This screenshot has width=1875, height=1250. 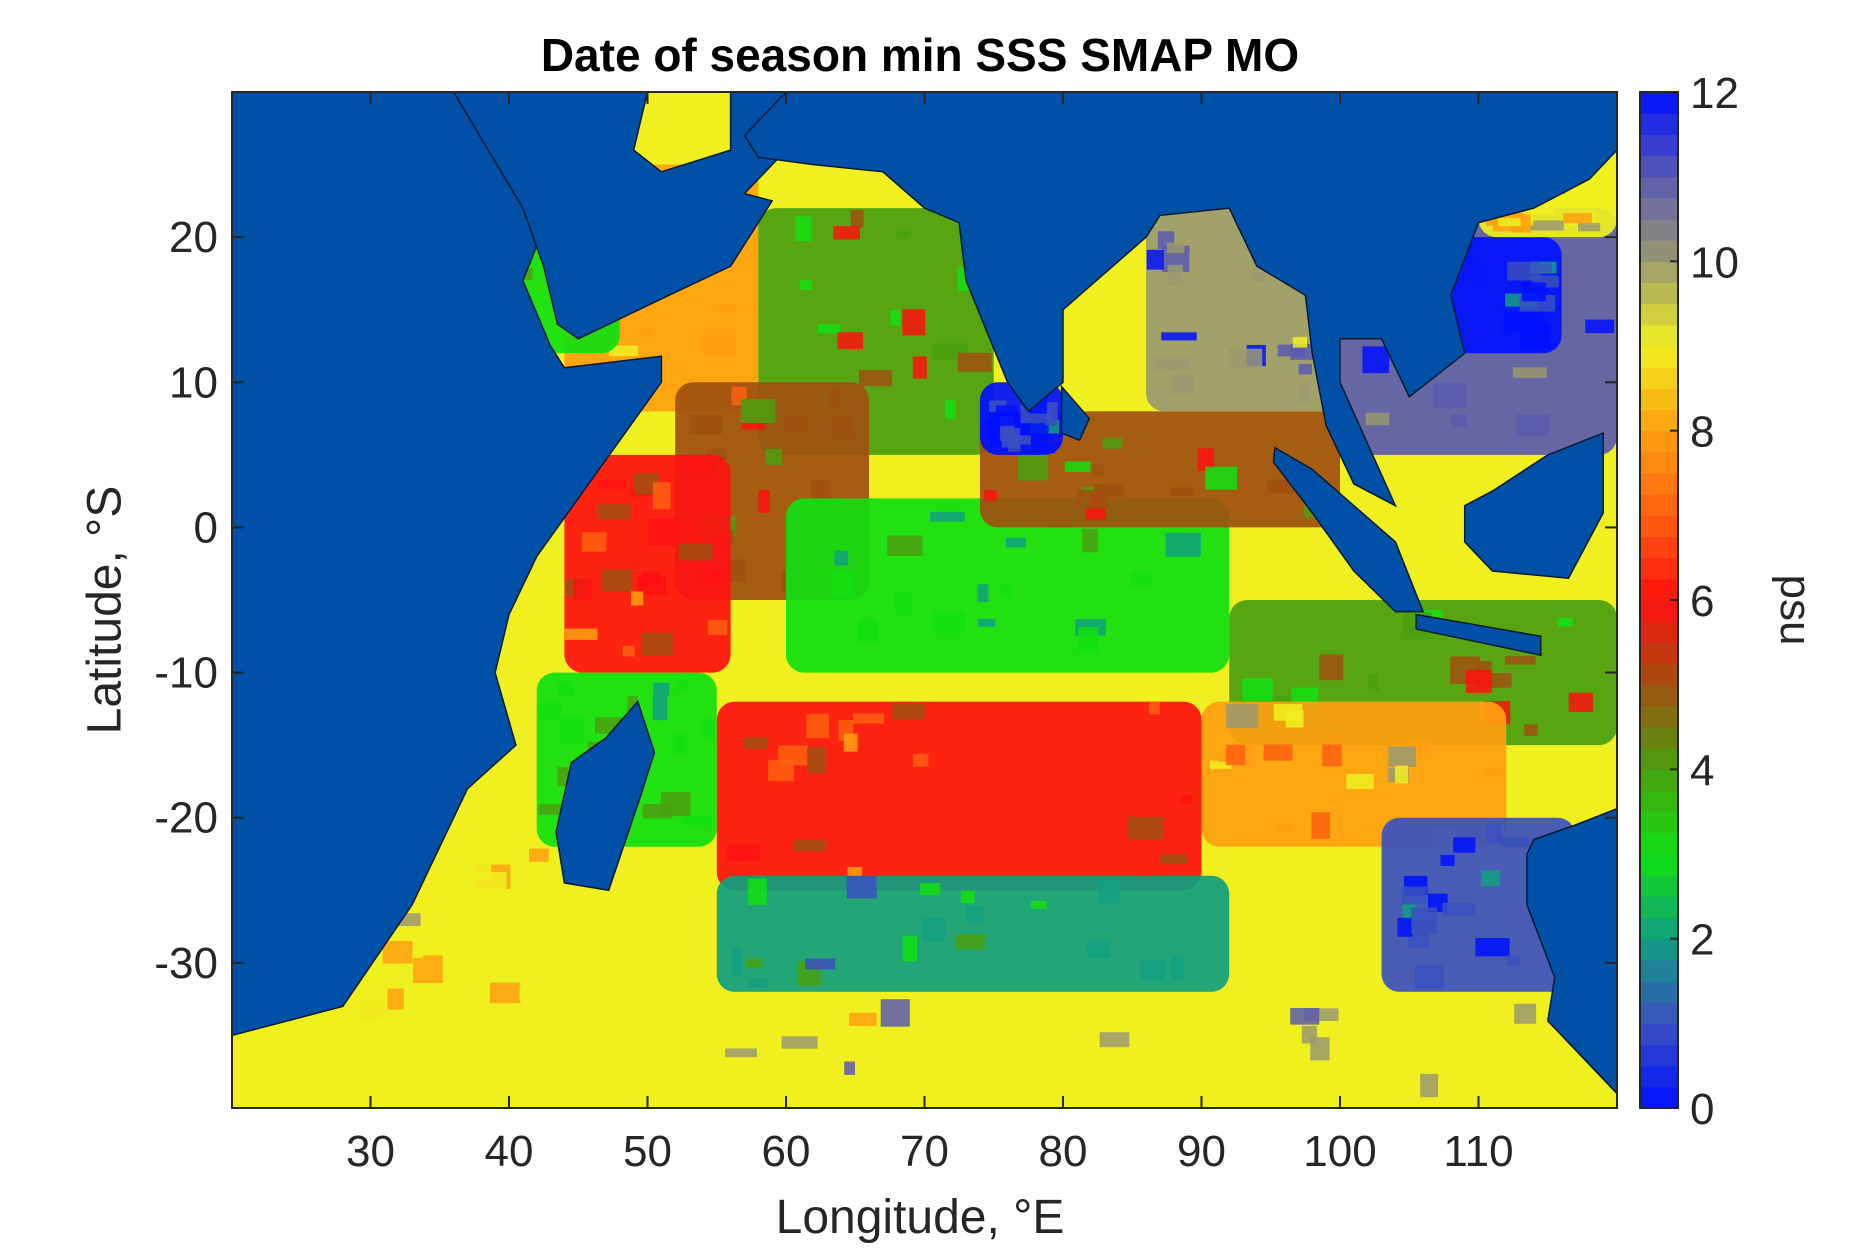 What do you see at coordinates (920, 55) in the screenshot?
I see `chart-title: Date of season min SSS SMAP MO` at bounding box center [920, 55].